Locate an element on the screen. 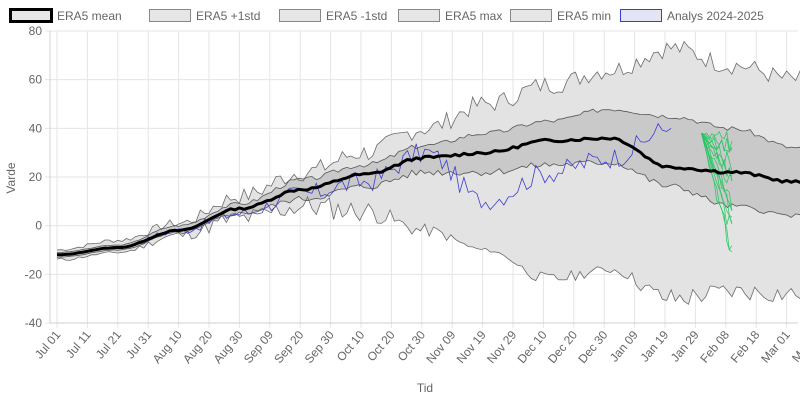 This screenshot has height=400, width=800. y-tick-label: 60 is located at coordinates (36, 80).